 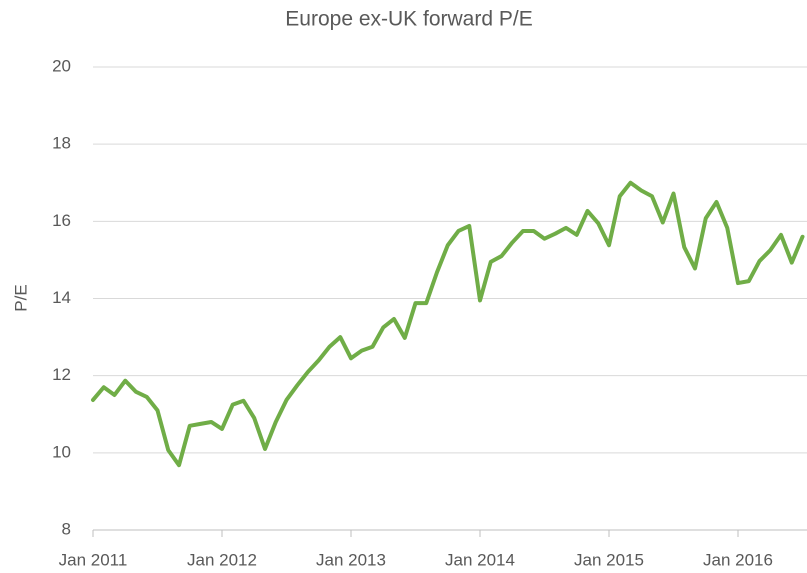 What do you see at coordinates (61, 451) in the screenshot?
I see `y-tick-label: 10` at bounding box center [61, 451].